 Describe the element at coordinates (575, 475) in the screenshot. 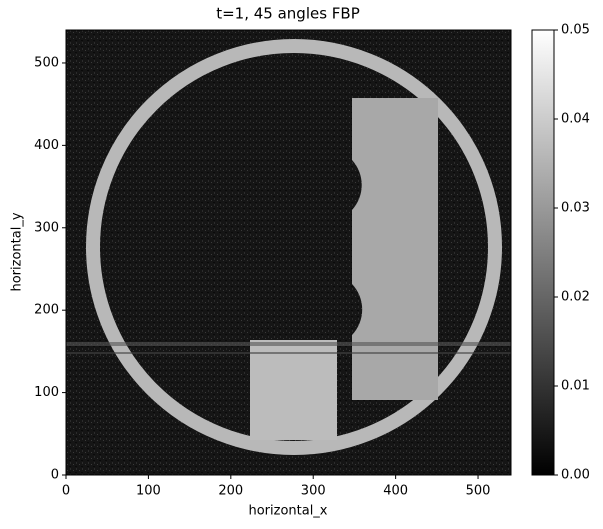

I see `colorbar-tick-label: 0.00` at that location.